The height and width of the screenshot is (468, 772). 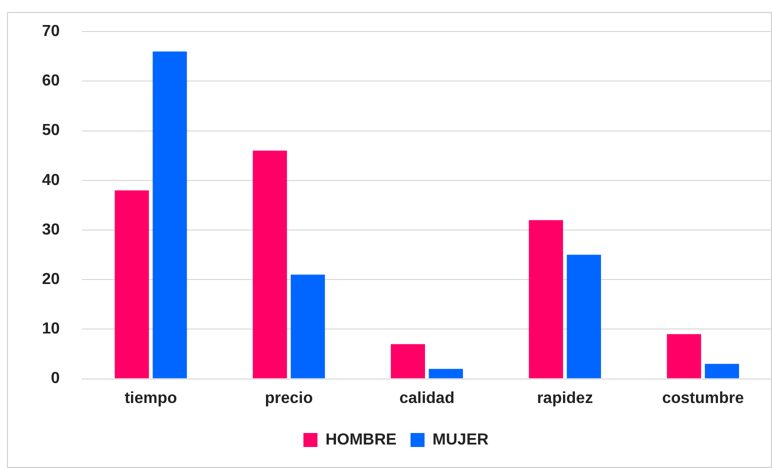 What do you see at coordinates (51, 180) in the screenshot?
I see `y-tick-label: 40` at bounding box center [51, 180].